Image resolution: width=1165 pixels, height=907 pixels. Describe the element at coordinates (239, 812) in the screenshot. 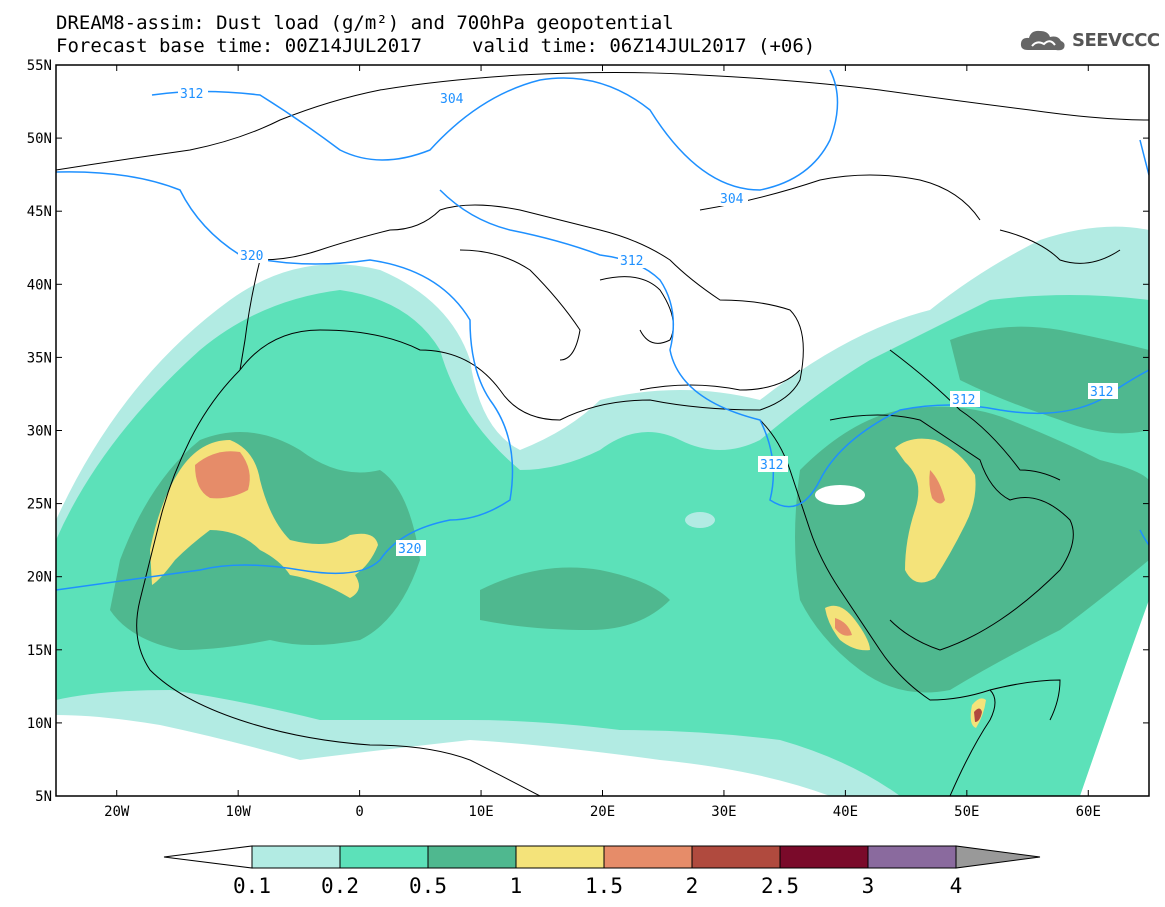

I see `lon-label: 10W` at that location.